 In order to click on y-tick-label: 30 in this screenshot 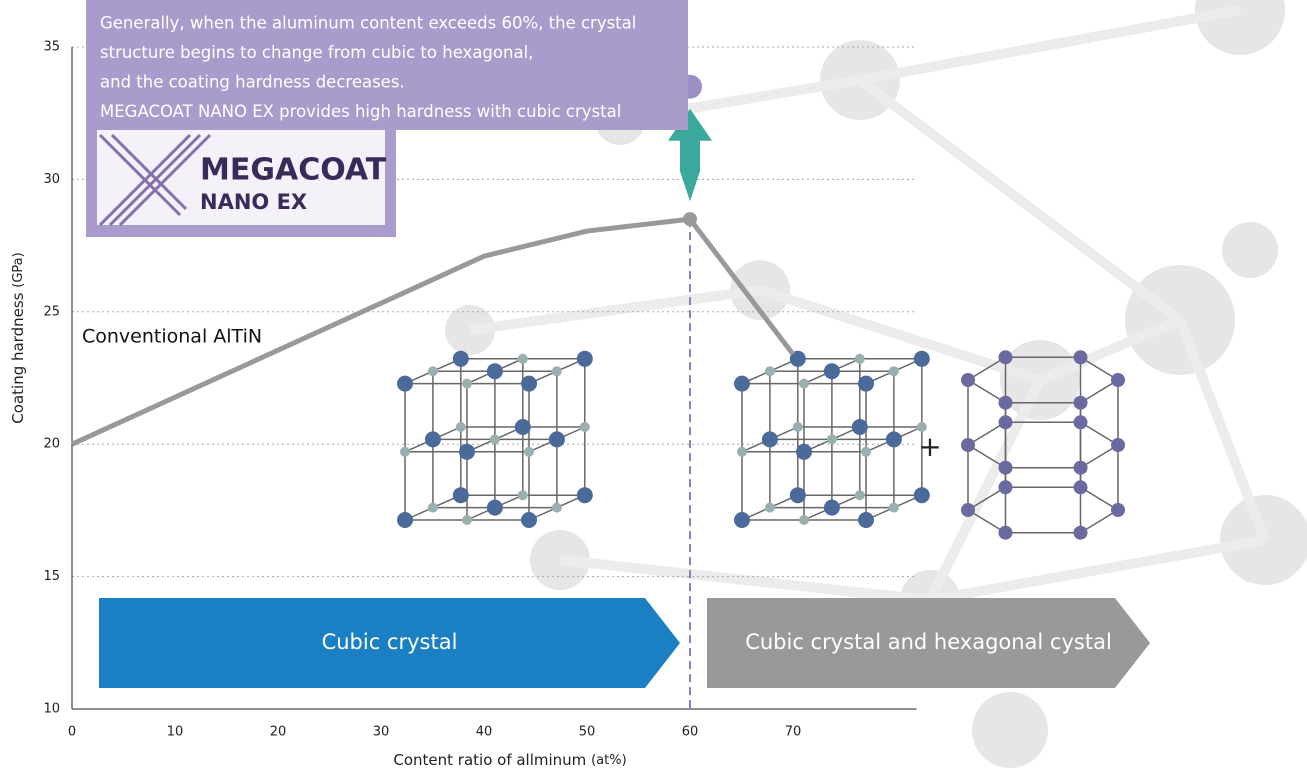, I will do `click(51, 179)`.